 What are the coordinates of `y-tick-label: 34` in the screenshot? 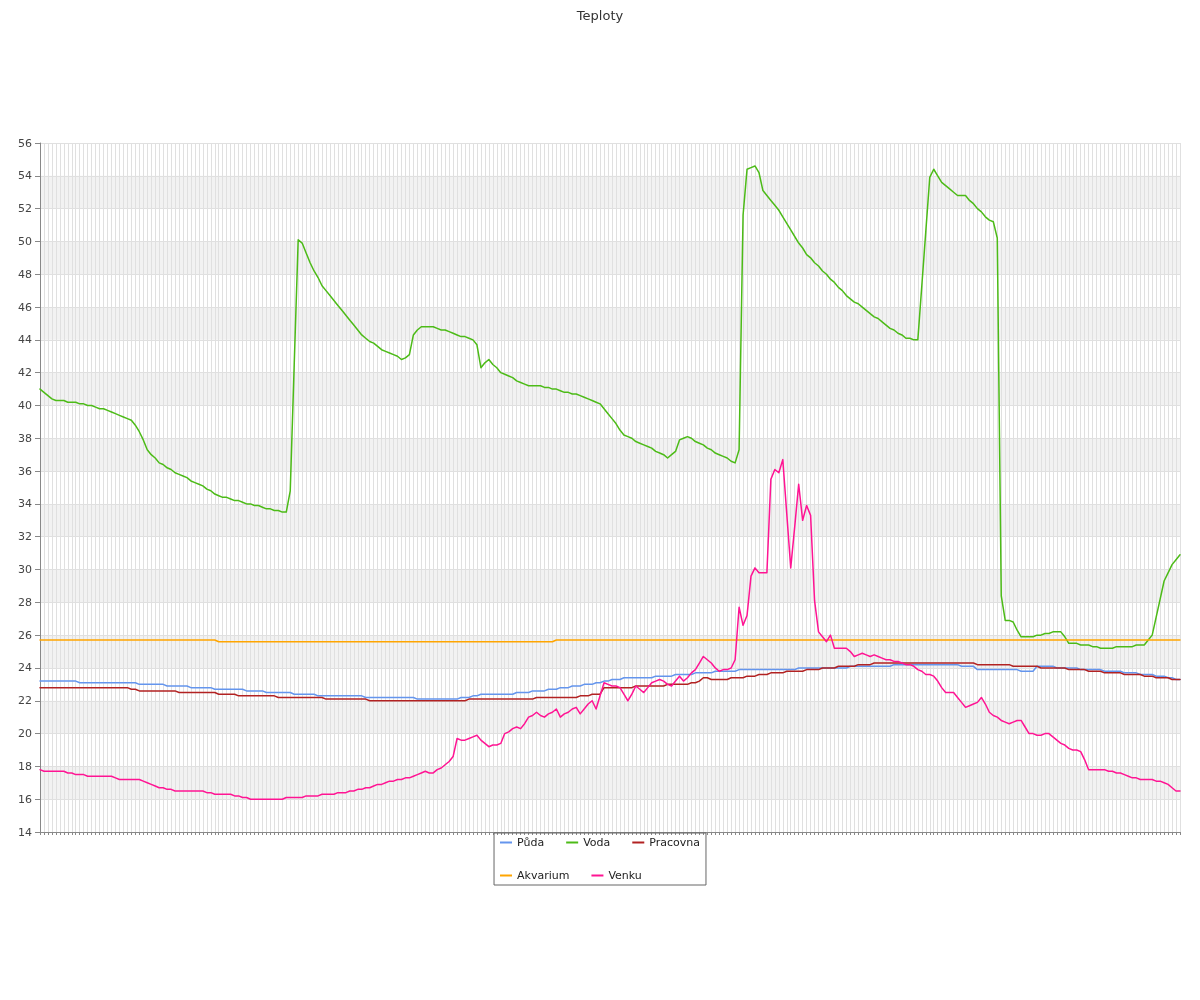 It's located at (25, 504).